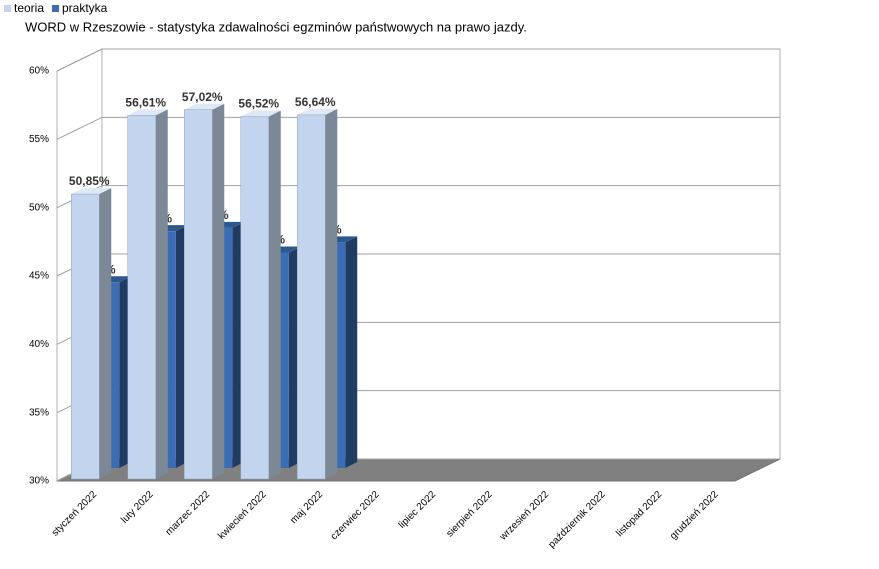 This screenshot has height=569, width=879. I want to click on y-tick-label: 55%, so click(39, 139).